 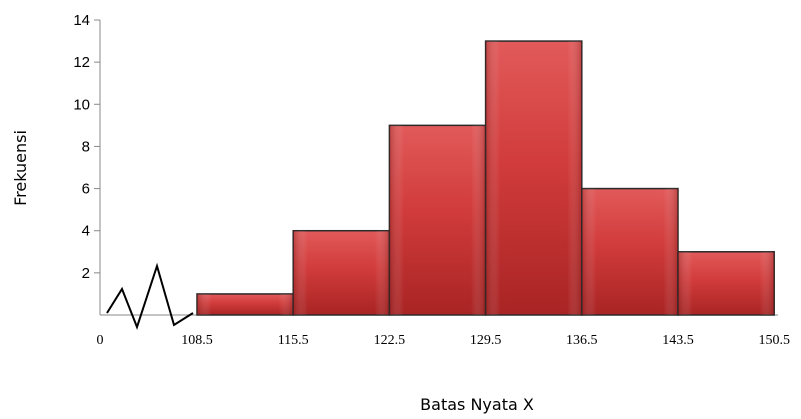 What do you see at coordinates (678, 340) in the screenshot?
I see `x-tick-label: 143.5` at bounding box center [678, 340].